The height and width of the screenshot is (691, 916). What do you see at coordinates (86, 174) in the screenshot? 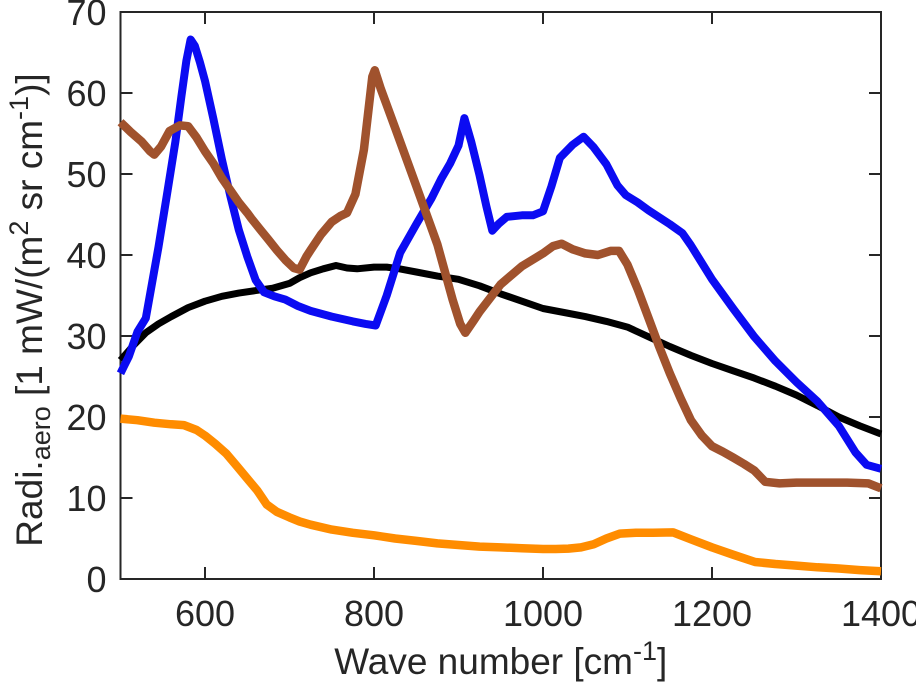
I see `y-tick-label: 50` at bounding box center [86, 174].